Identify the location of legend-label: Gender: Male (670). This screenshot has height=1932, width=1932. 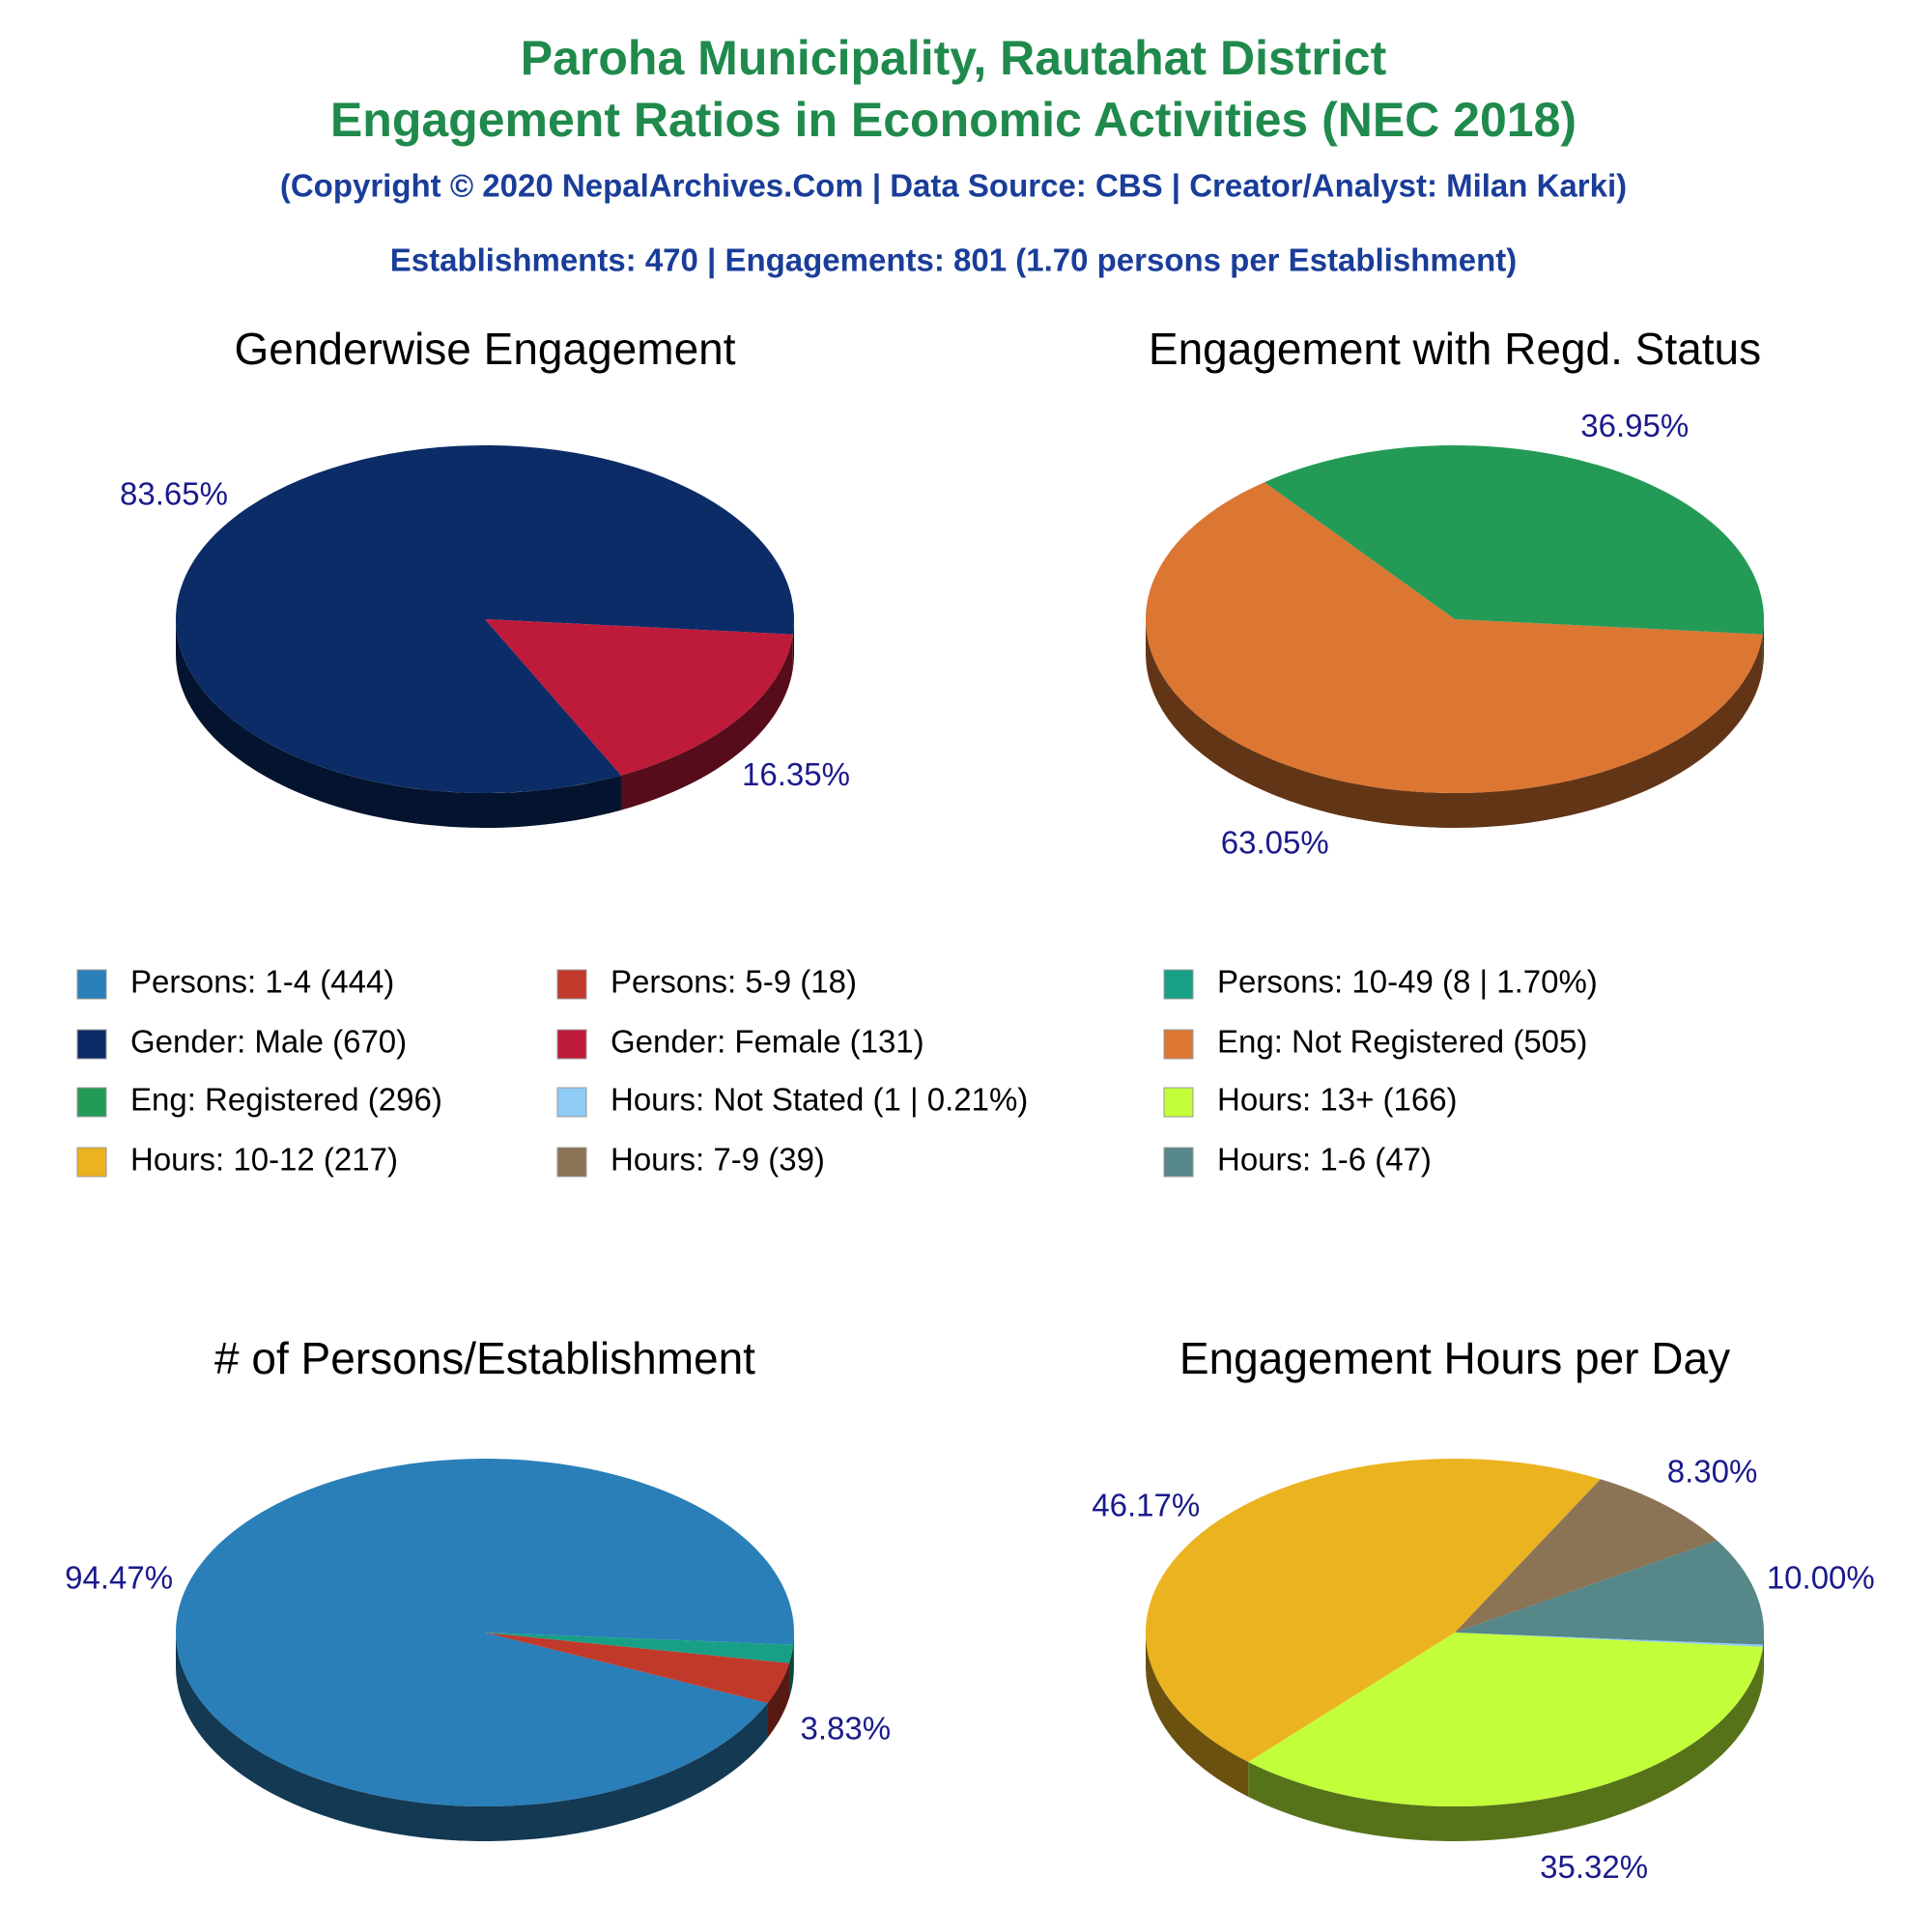
(268, 1042).